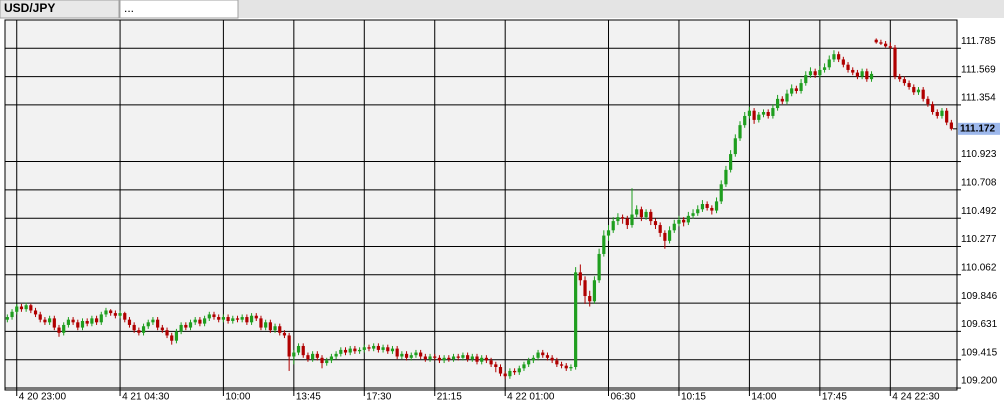 The height and width of the screenshot is (414, 1004). Describe the element at coordinates (693, 397) in the screenshot. I see `x-tick-label: 10:15` at that location.